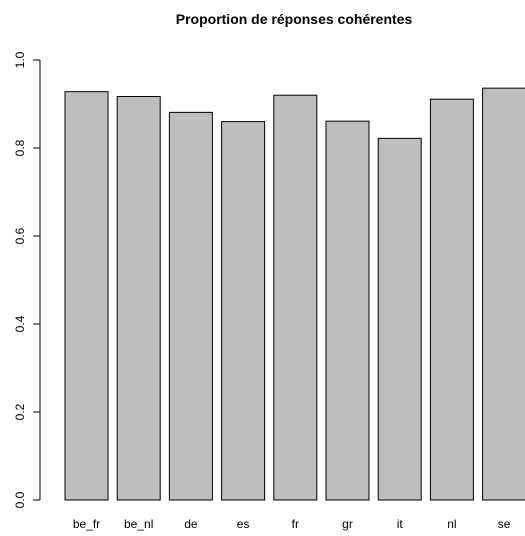 The height and width of the screenshot is (536, 525). Describe the element at coordinates (347, 310) in the screenshot. I see `bar-gr` at that location.